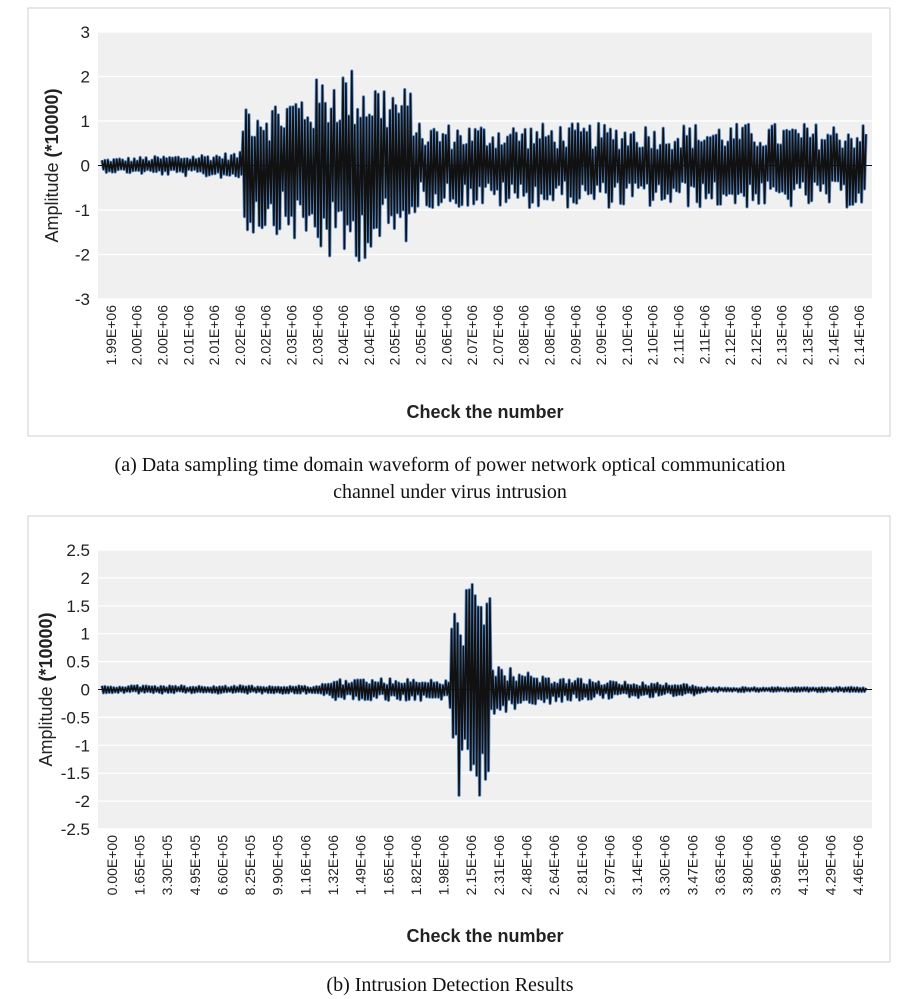  I want to click on x-tick-label: 0.00E+00, so click(112, 865).